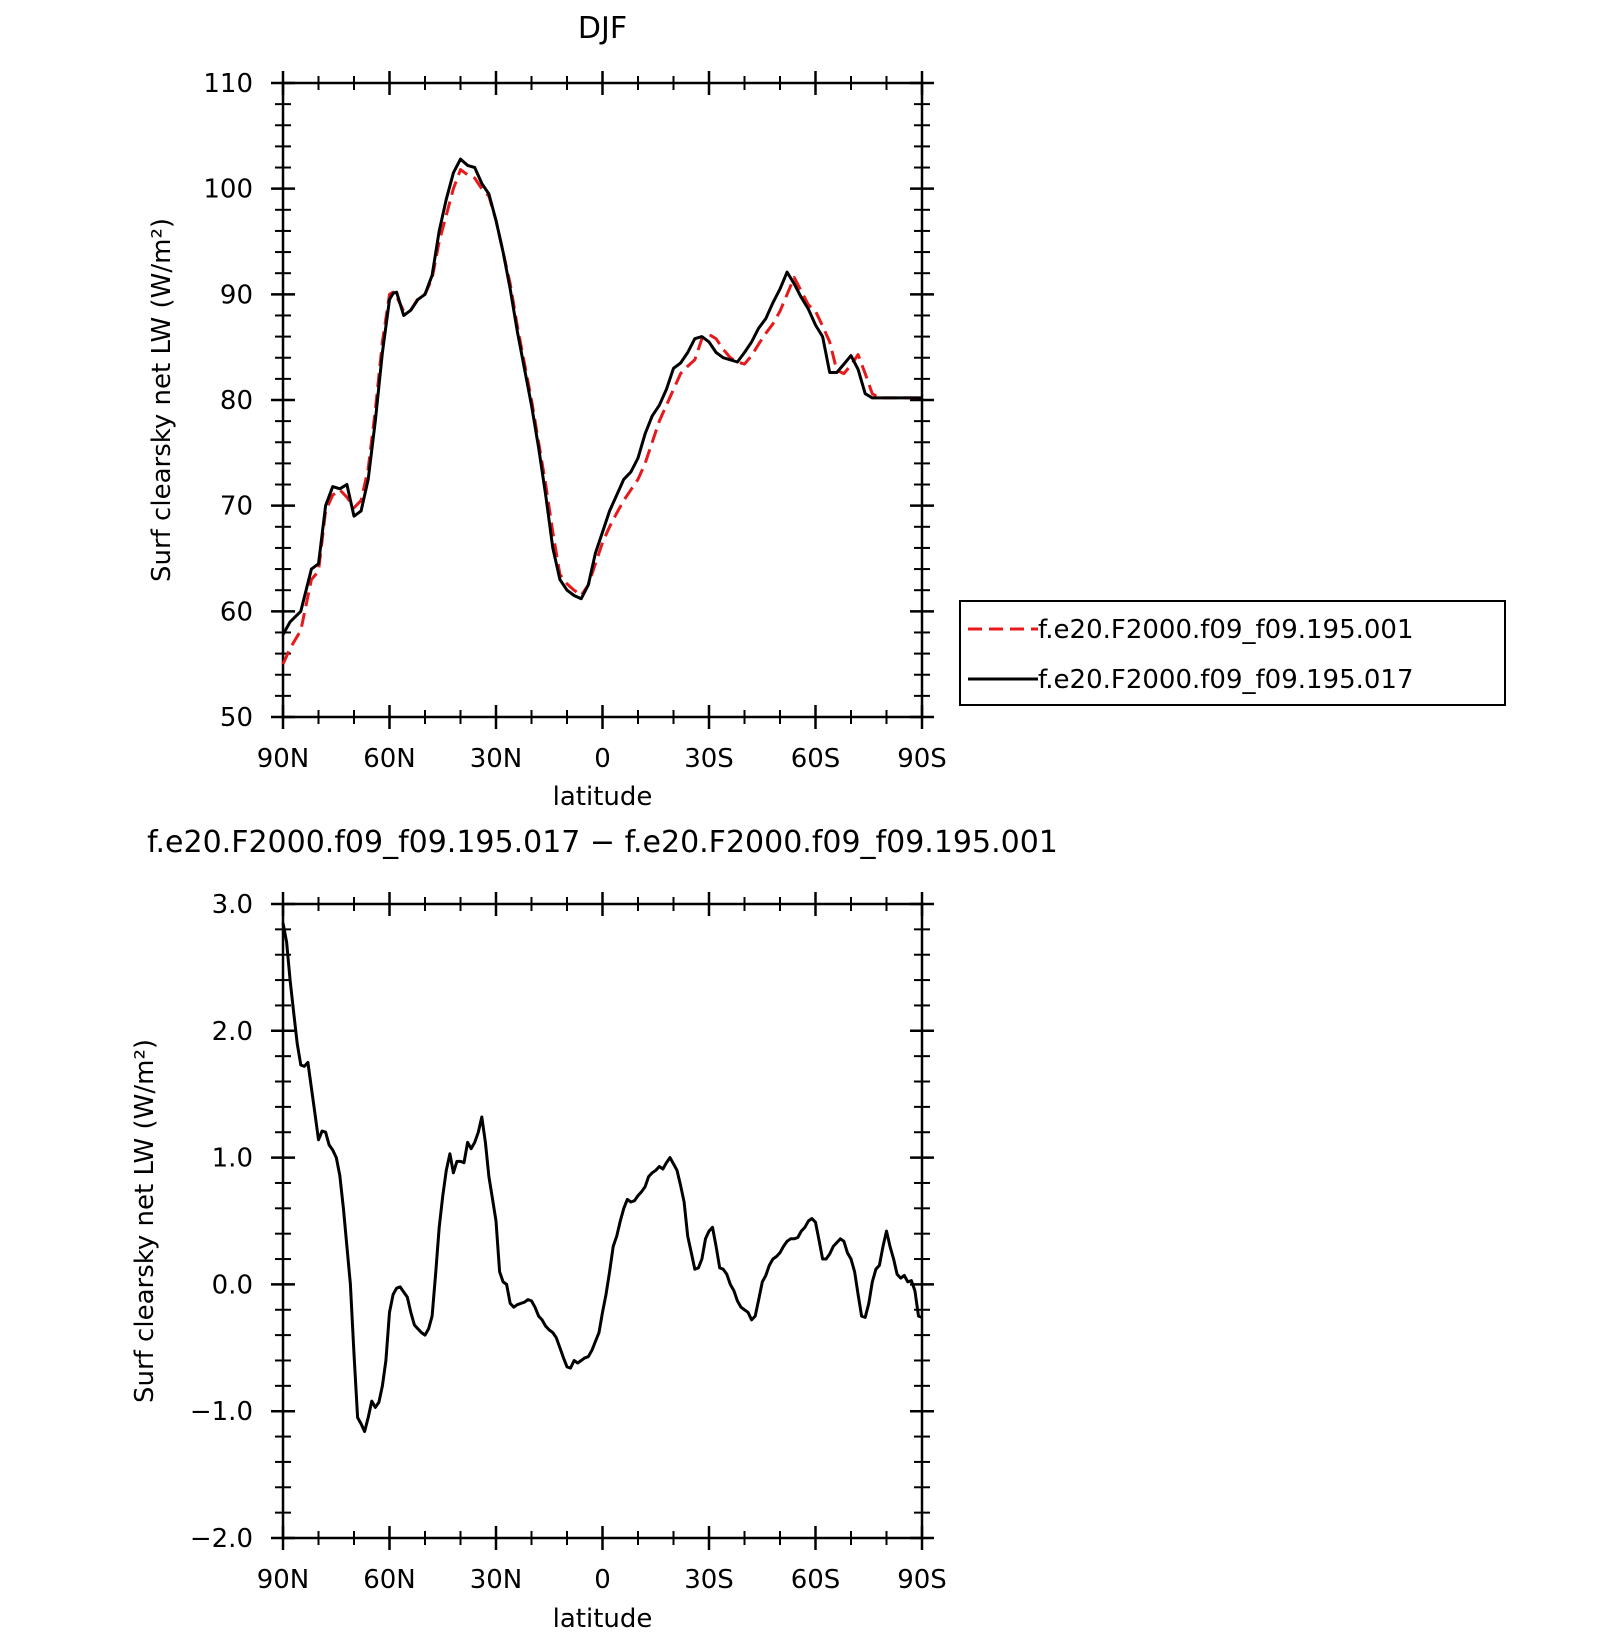 Image resolution: width=1597 pixels, height=1635 pixels. I want to click on legend-label-1: f.e20.F2000.f09_f09.195.001, so click(1226, 630).